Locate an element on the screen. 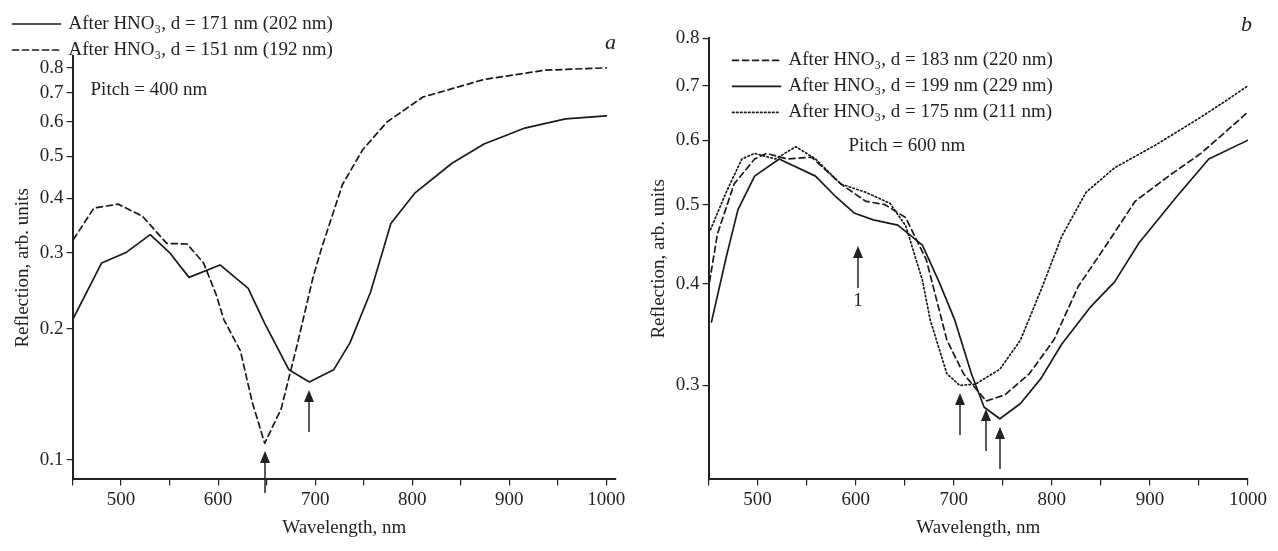 The width and height of the screenshot is (1278, 551). annotation: Pitch = 600 nm is located at coordinates (907, 144).